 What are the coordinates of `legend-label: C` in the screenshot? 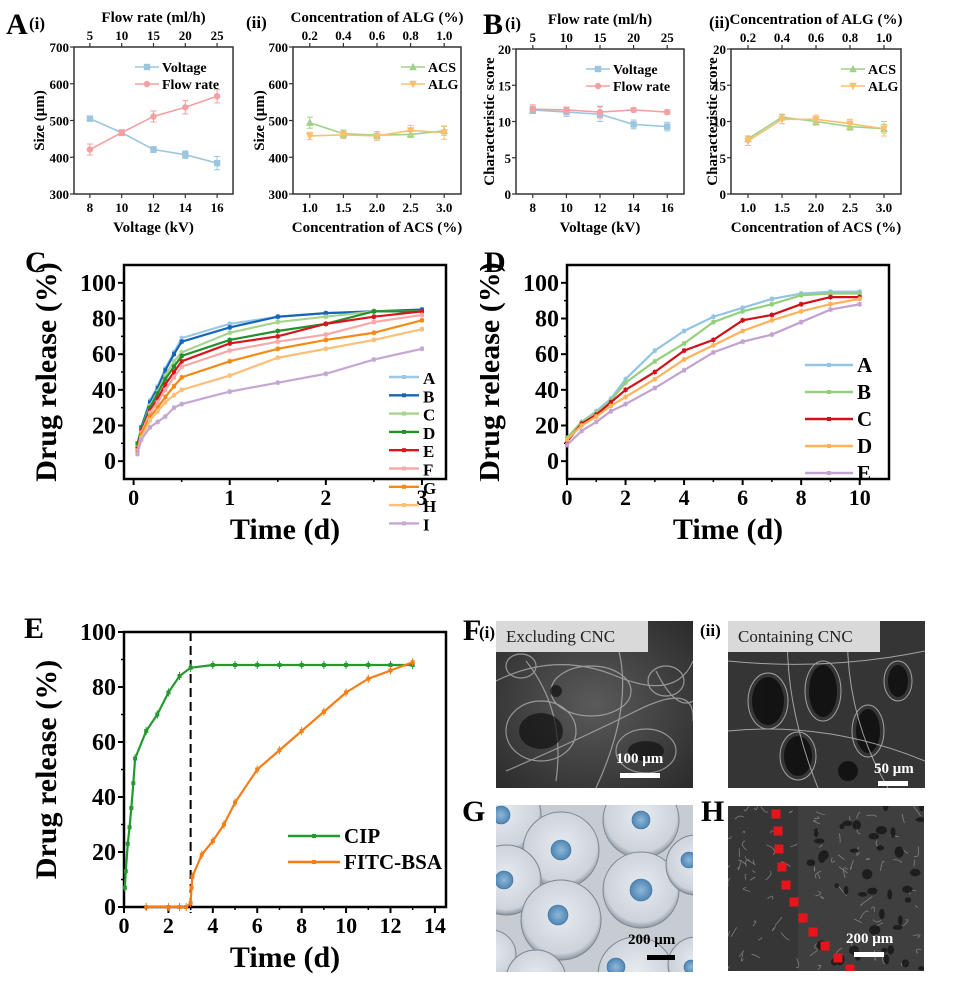 It's located at (429, 415).